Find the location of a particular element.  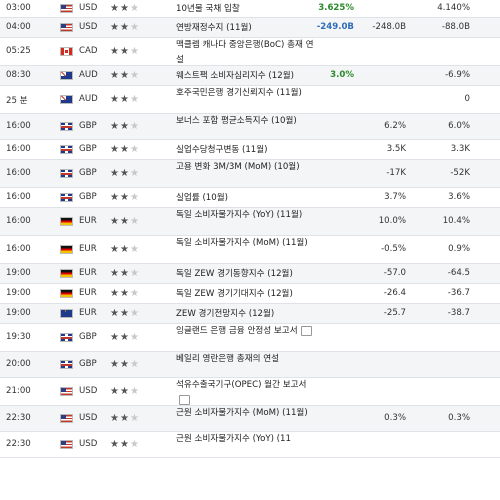

previous-value: -38.7 is located at coordinates (458, 313).